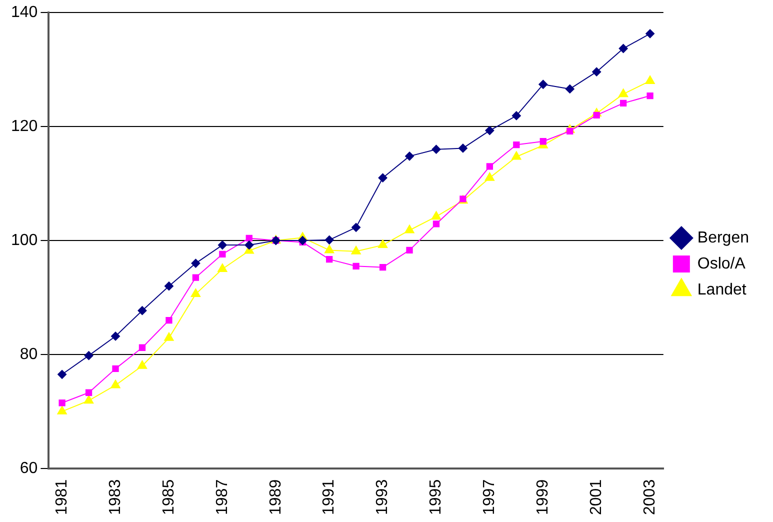 This screenshot has height=522, width=773. Describe the element at coordinates (723, 237) in the screenshot. I see `legend-label: Bergen` at that location.